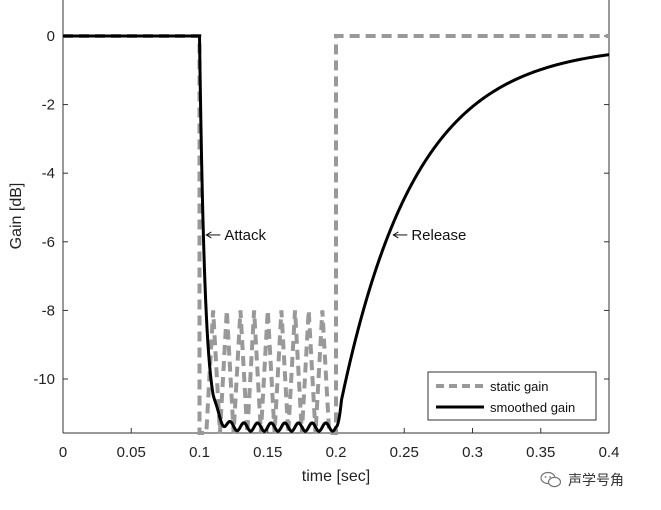 This screenshot has width=661, height=510. I want to click on x-tick-label: 0.3, so click(472, 452).